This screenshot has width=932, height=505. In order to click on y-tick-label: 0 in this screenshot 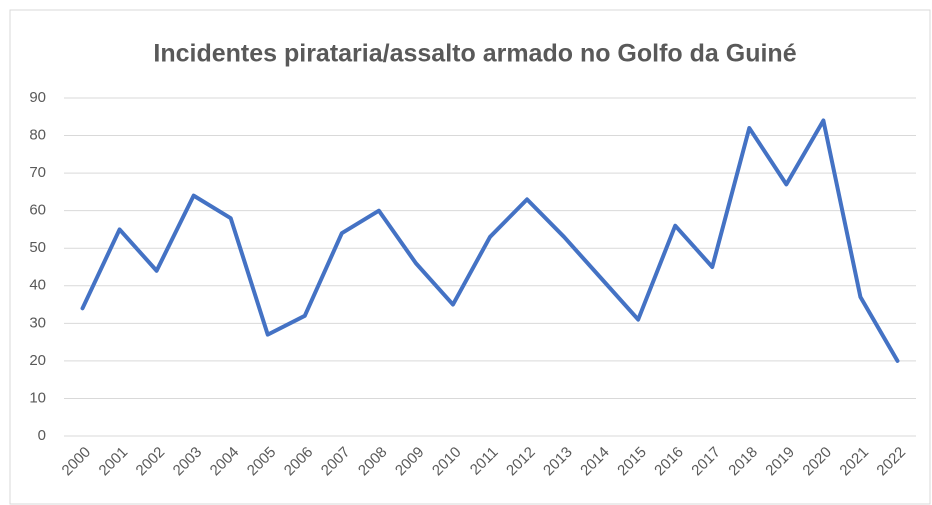, I will do `click(42, 435)`.